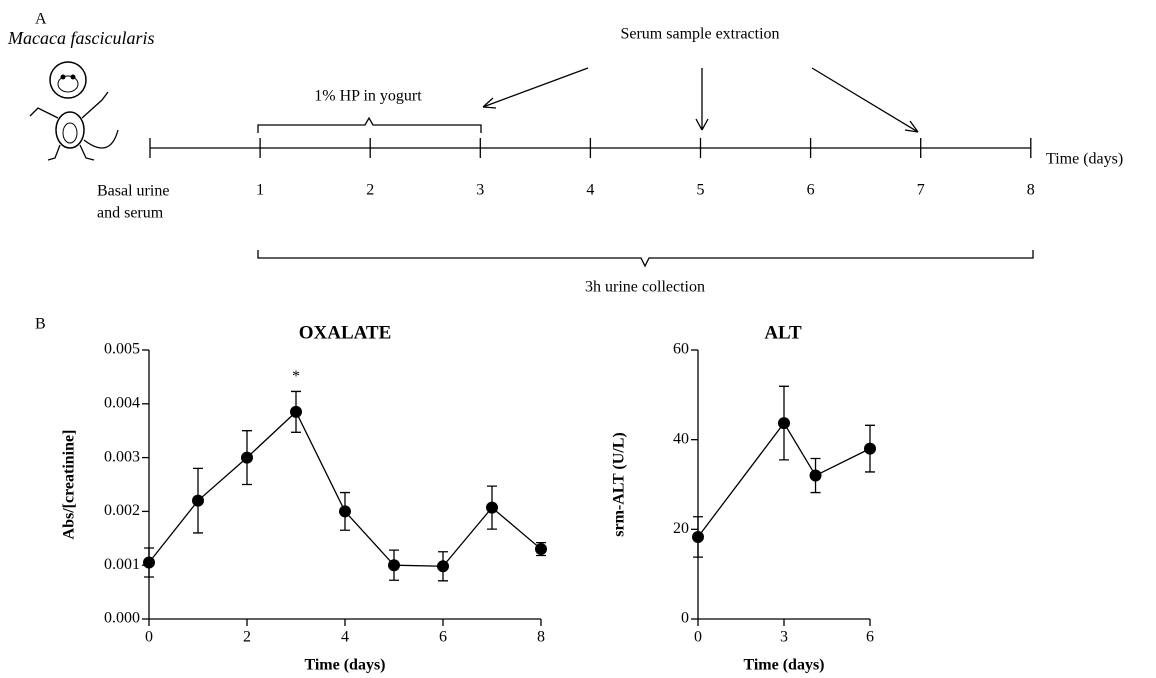 The width and height of the screenshot is (1156, 678). I want to click on chart-title: ALT, so click(783, 332).